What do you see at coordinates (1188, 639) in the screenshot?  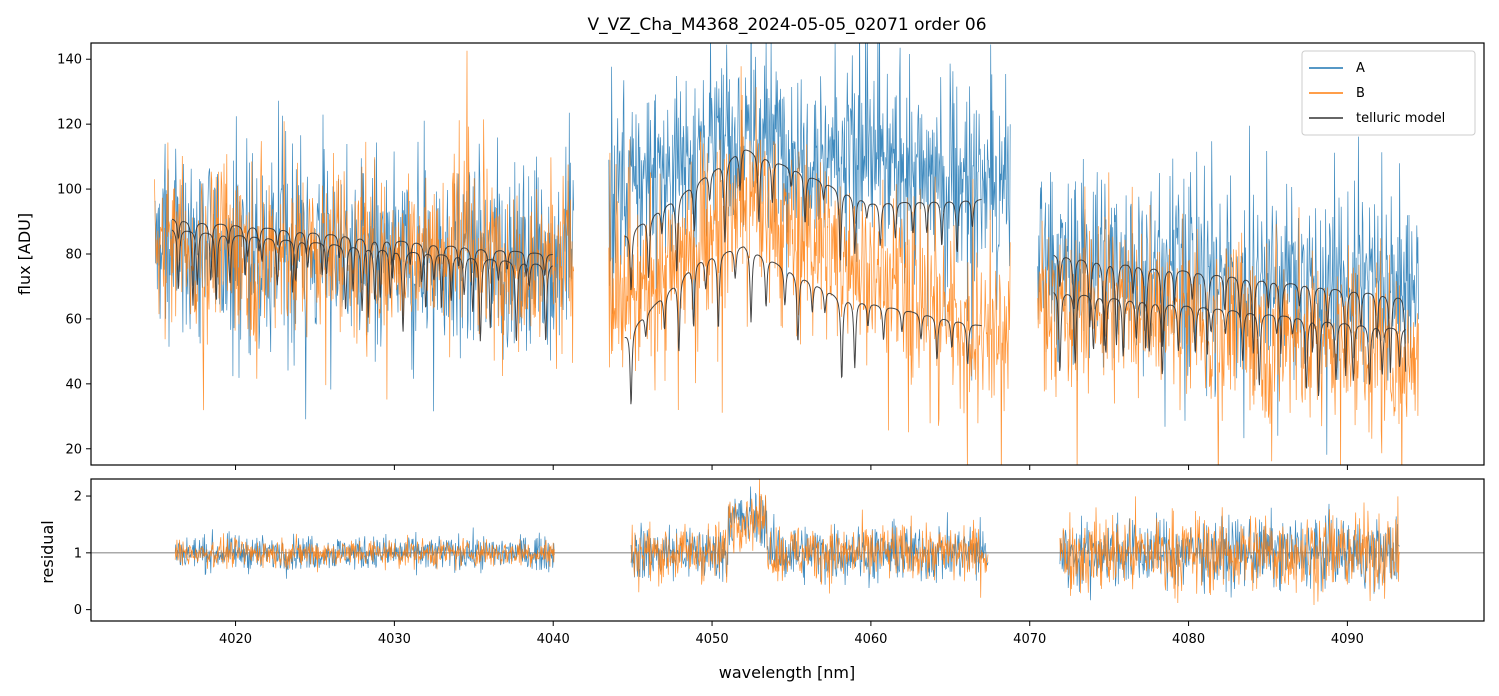 I see `x-tick-label: 4080` at bounding box center [1188, 639].